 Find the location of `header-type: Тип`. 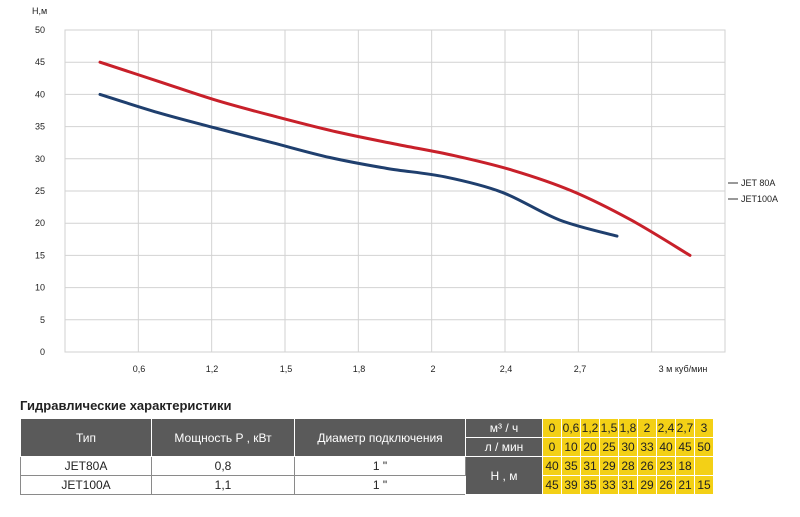

header-type: Тип is located at coordinates (86, 437).